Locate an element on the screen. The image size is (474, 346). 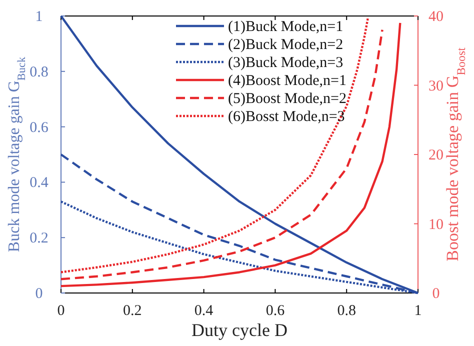
y2-tick-label: 0 is located at coordinates (436, 294).